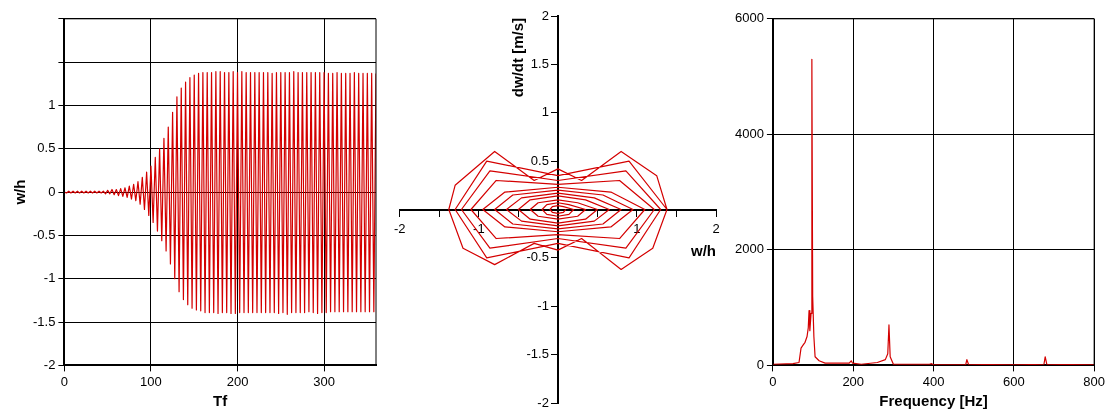  Describe the element at coordinates (749, 18) in the screenshot. I see `y-tick-label: 6000` at that location.